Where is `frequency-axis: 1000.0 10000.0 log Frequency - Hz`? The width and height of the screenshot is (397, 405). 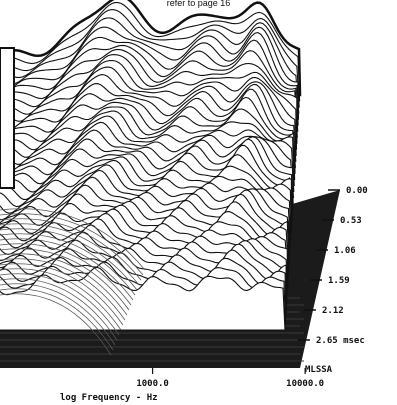
frequency-axis: 1000.0 10000.0 log Frequency - Hz is located at coordinates (192, 385).